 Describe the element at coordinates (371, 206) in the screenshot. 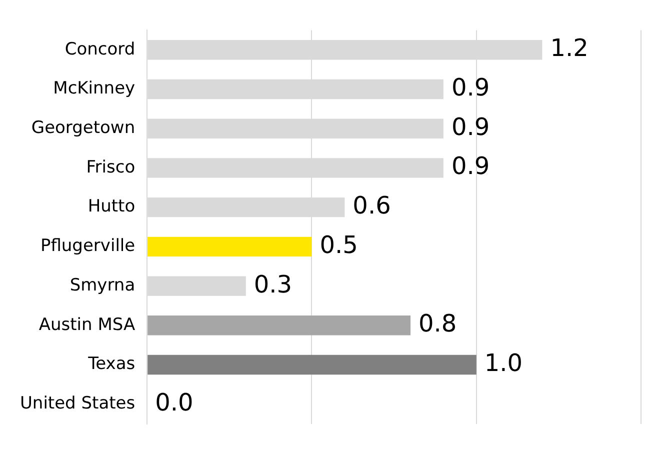

I see `data-label: 0.6` at that location.